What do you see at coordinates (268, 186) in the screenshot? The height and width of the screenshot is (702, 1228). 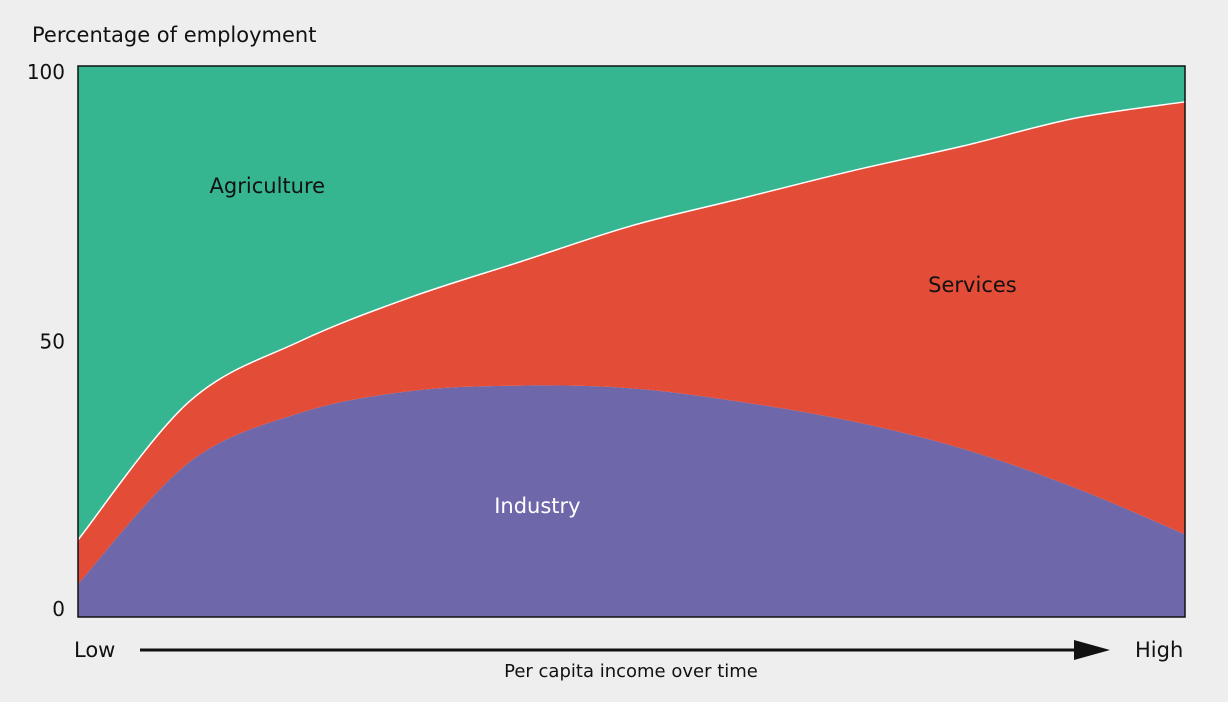 I see `area-label-agriculture: Agriculture` at bounding box center [268, 186].